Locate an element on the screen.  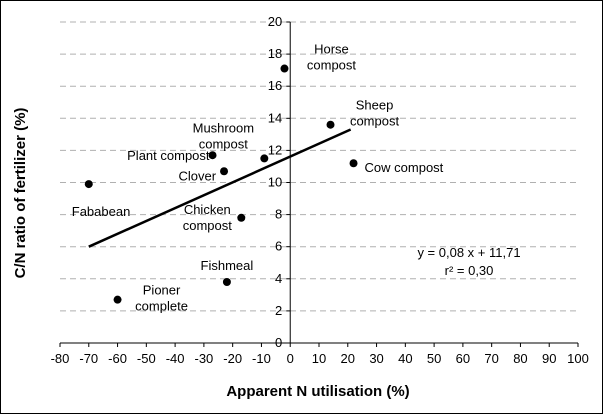
equation-line-2: r² = 0,30 is located at coordinates (469, 270).